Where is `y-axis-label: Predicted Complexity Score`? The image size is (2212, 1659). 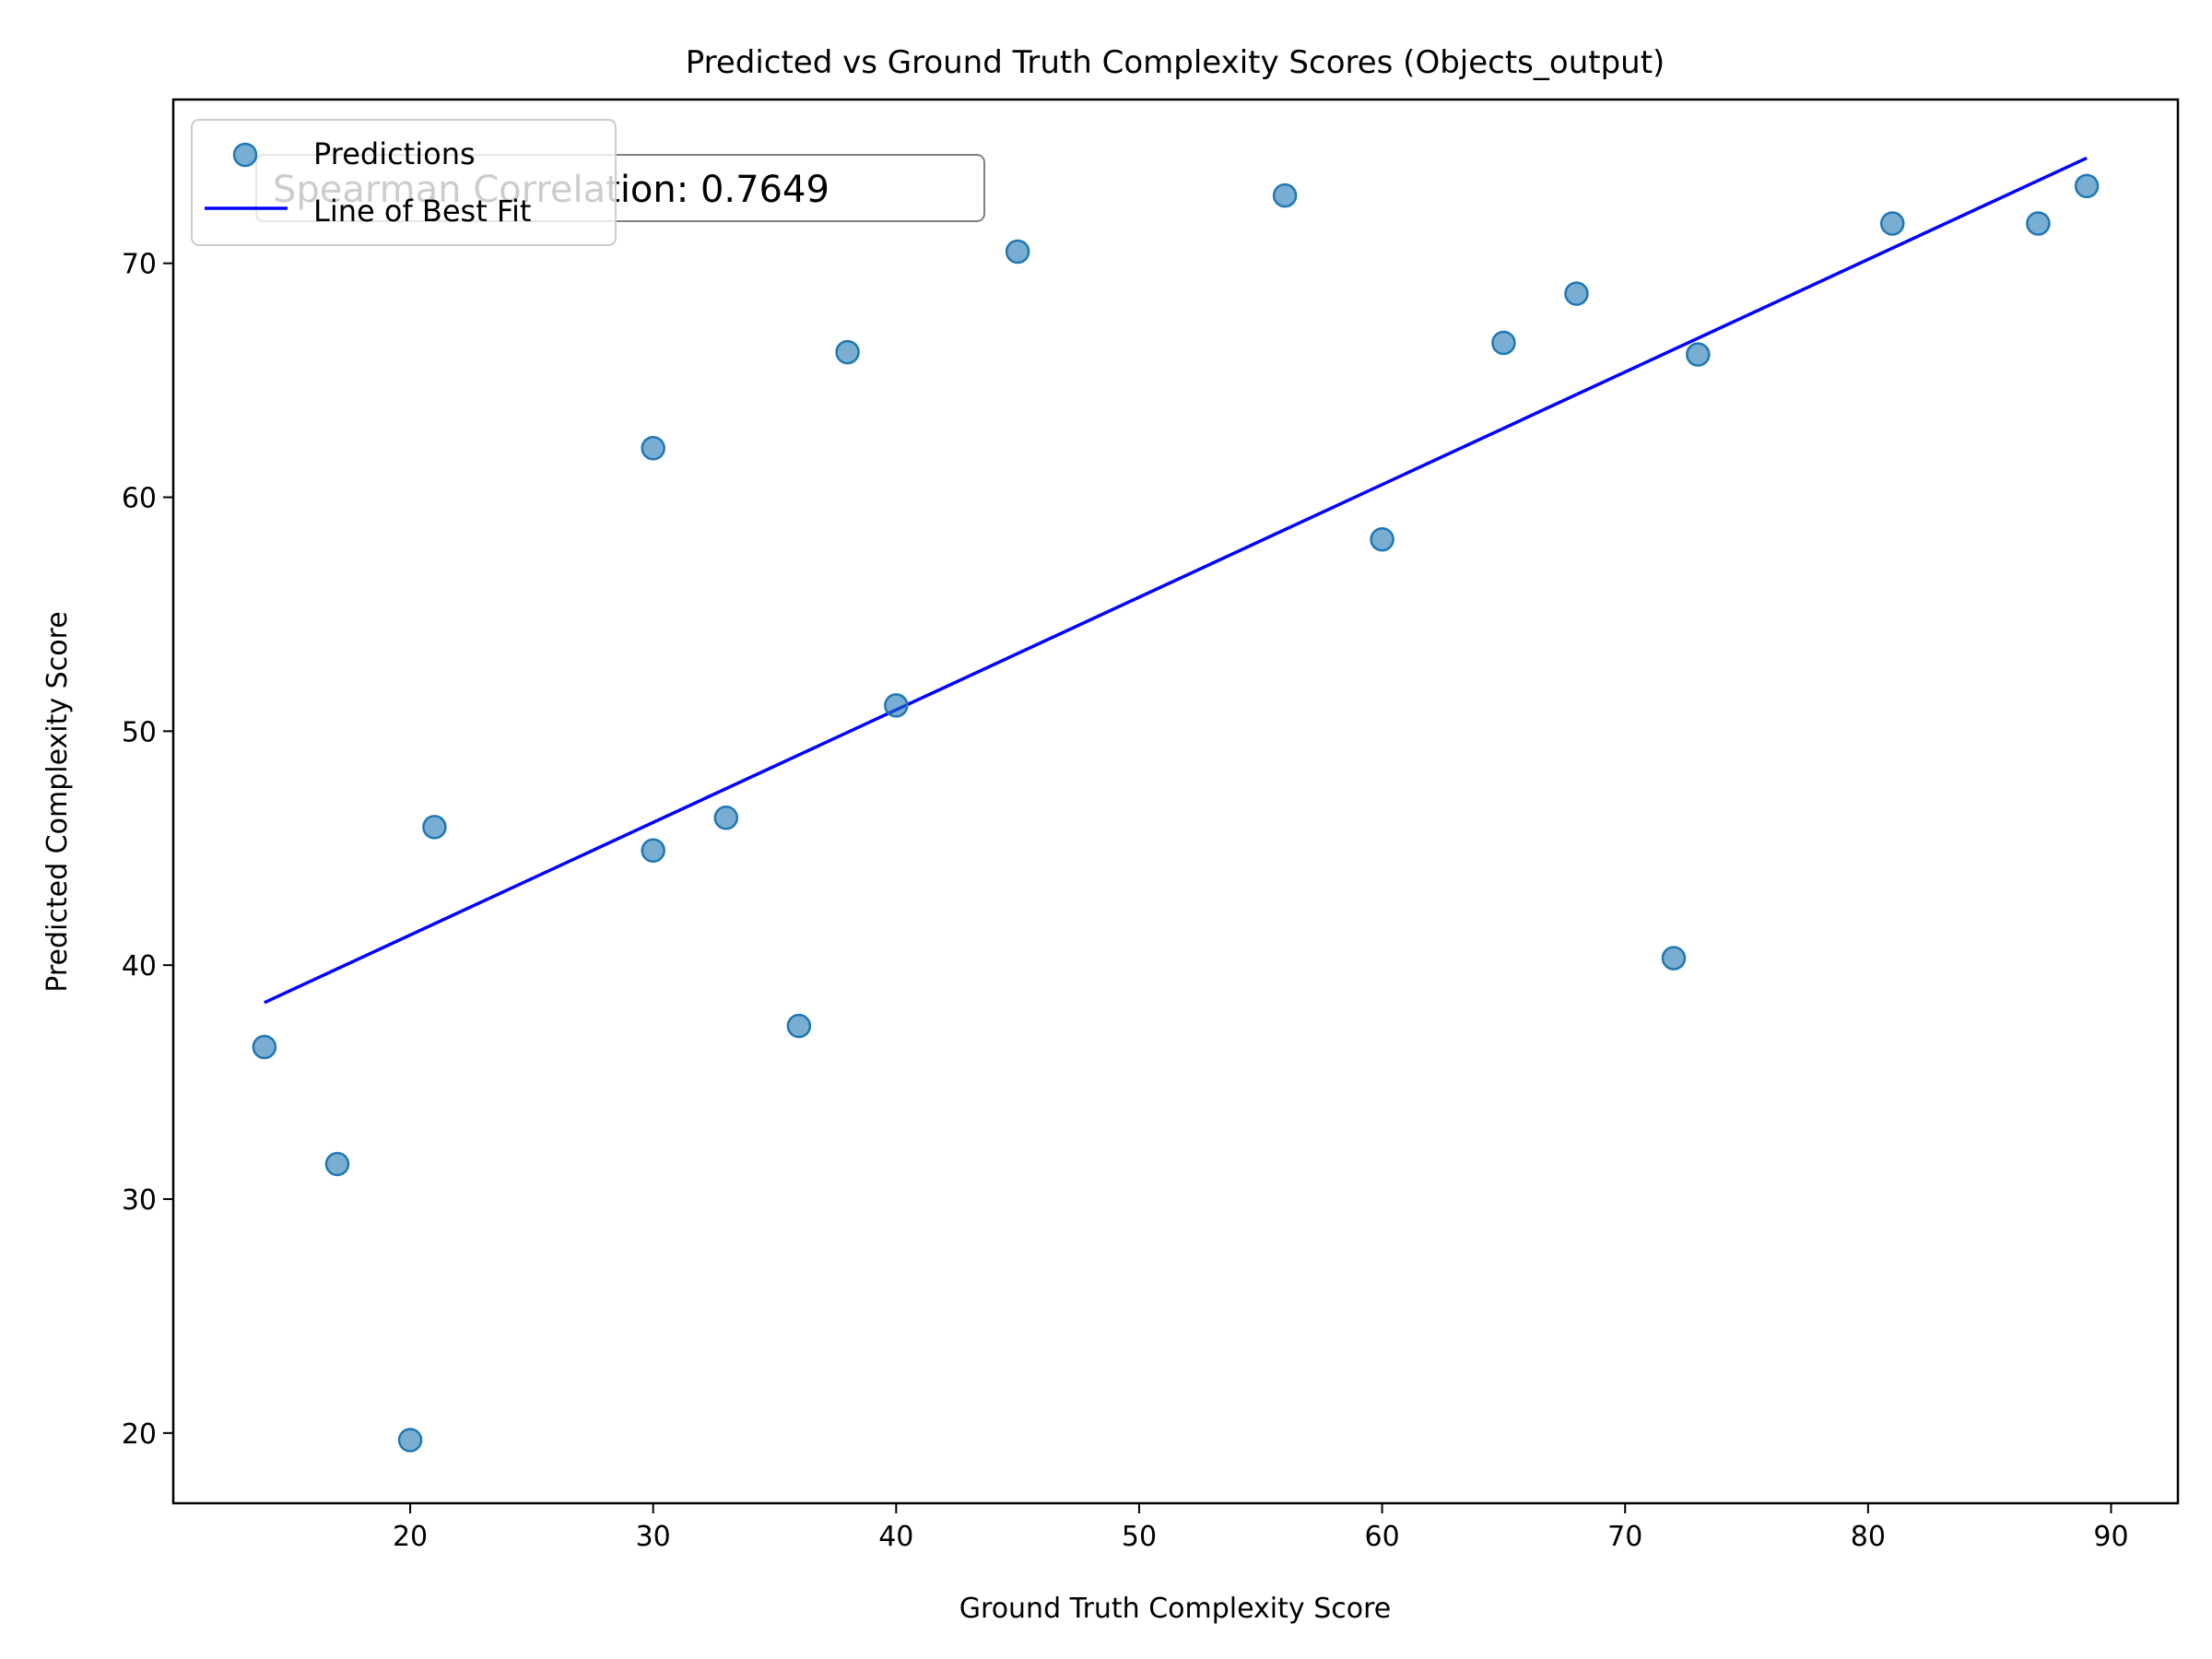
y-axis-label: Predicted Complexity Score is located at coordinates (57, 801).